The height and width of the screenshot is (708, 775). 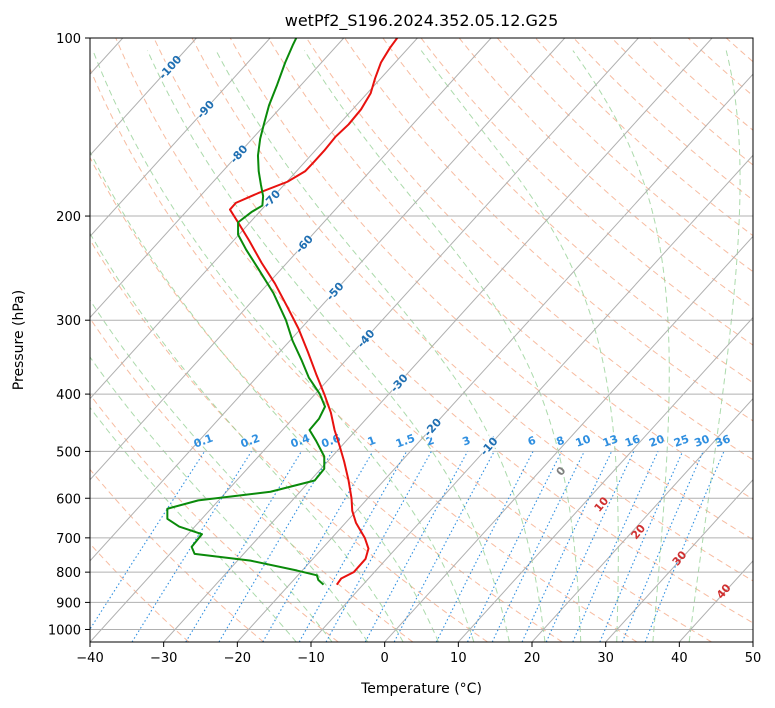 What do you see at coordinates (605, 658) in the screenshot?
I see `x-tick-label: 30` at bounding box center [605, 658].